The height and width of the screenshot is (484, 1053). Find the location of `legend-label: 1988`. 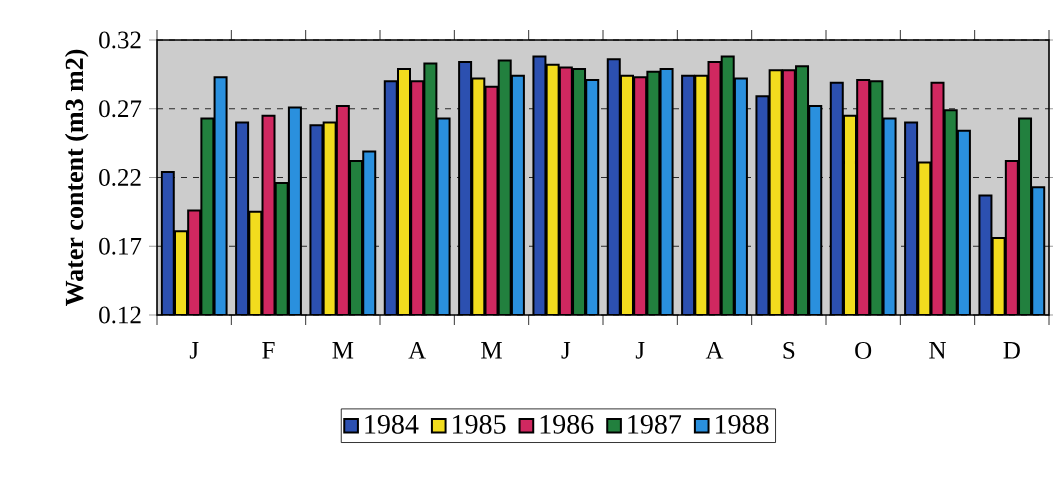

legend-label: 1988 is located at coordinates (742, 424).